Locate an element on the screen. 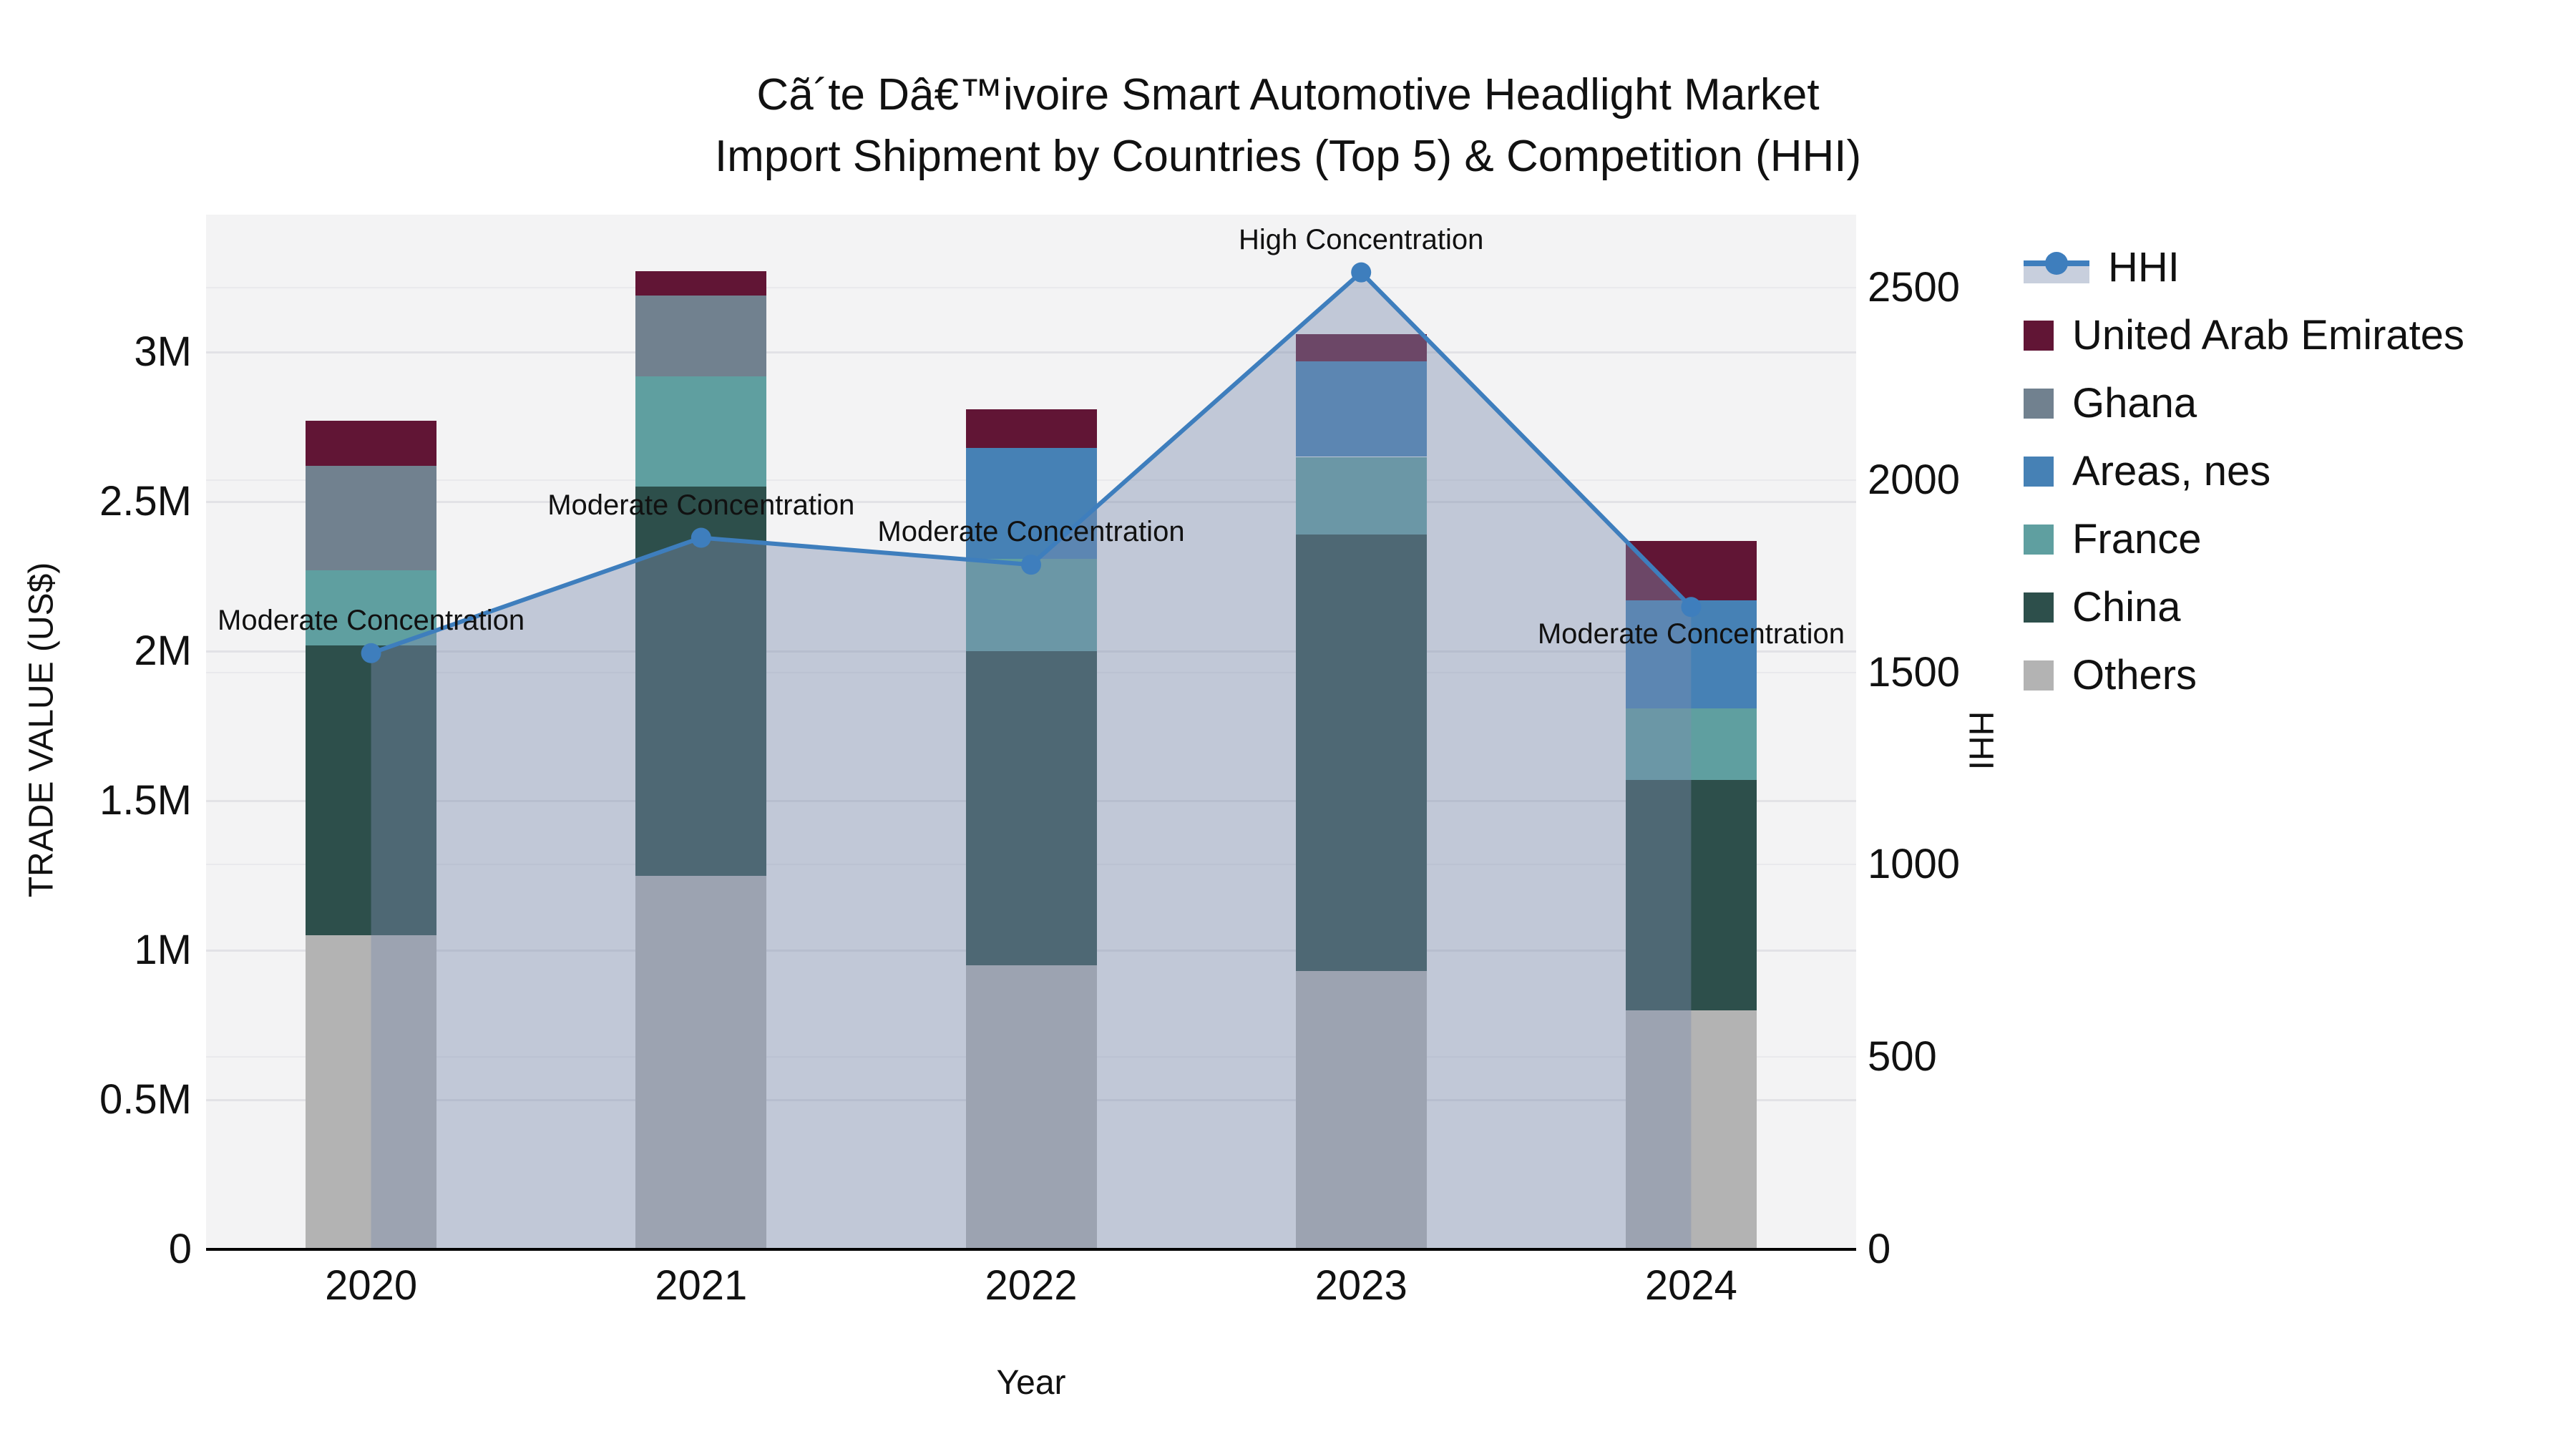 This screenshot has height=1449, width=2576. tick-label-right-2000: 2000 is located at coordinates (1914, 479).